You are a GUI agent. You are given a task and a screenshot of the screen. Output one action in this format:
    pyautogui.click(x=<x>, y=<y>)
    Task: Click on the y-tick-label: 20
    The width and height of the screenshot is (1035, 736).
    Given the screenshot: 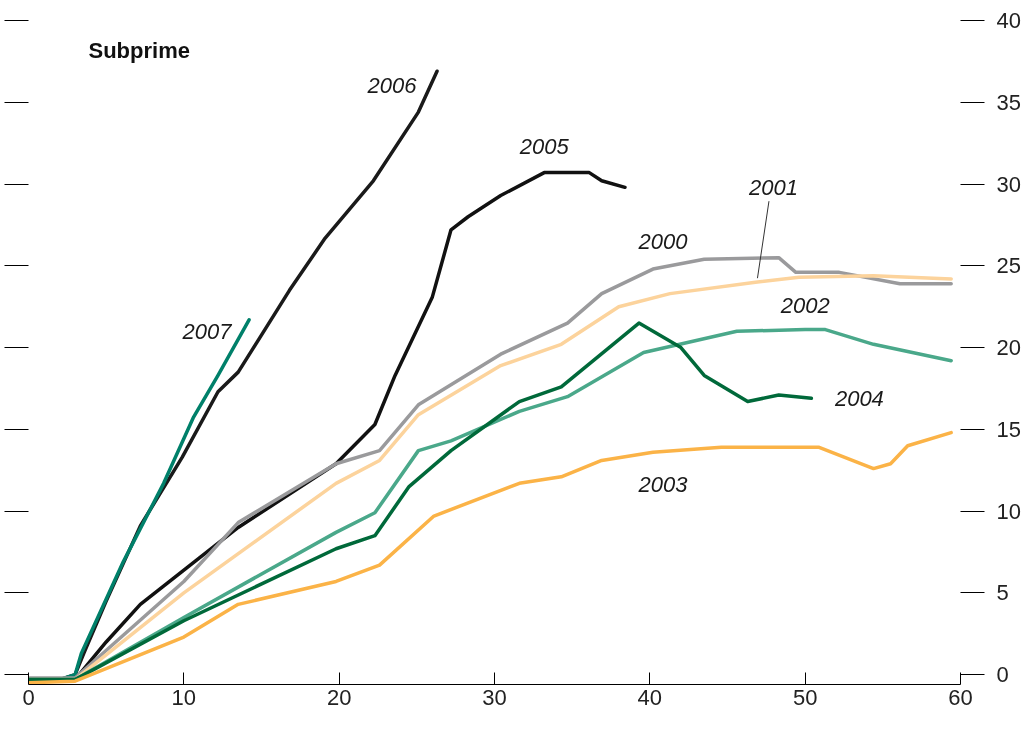 What is the action you would take?
    pyautogui.click(x=1008, y=348)
    